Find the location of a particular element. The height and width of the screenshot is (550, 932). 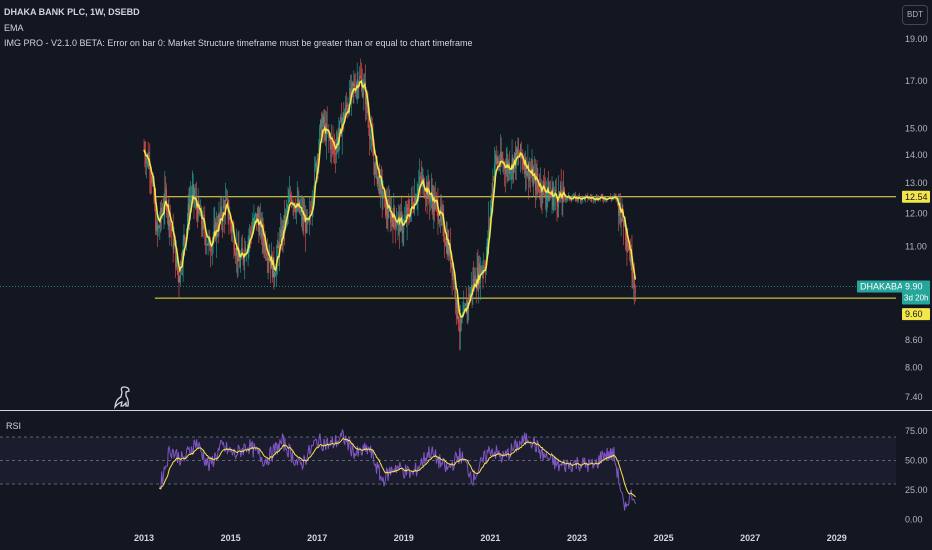

dinosaur-icon is located at coordinates (123, 398).